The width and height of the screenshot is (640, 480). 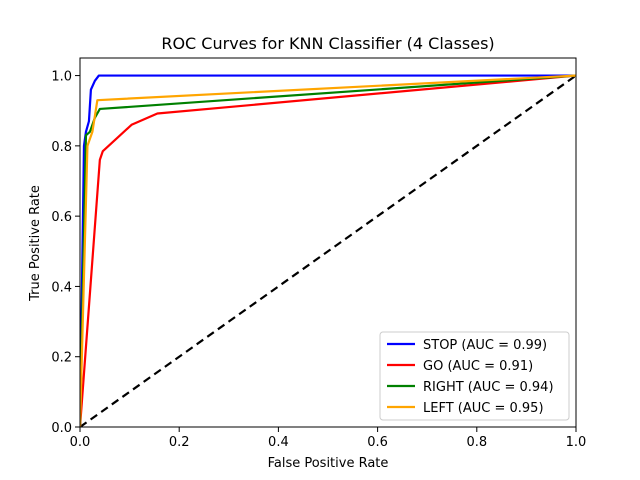 What do you see at coordinates (80, 442) in the screenshot?
I see `x-tick-label: 0.0` at bounding box center [80, 442].